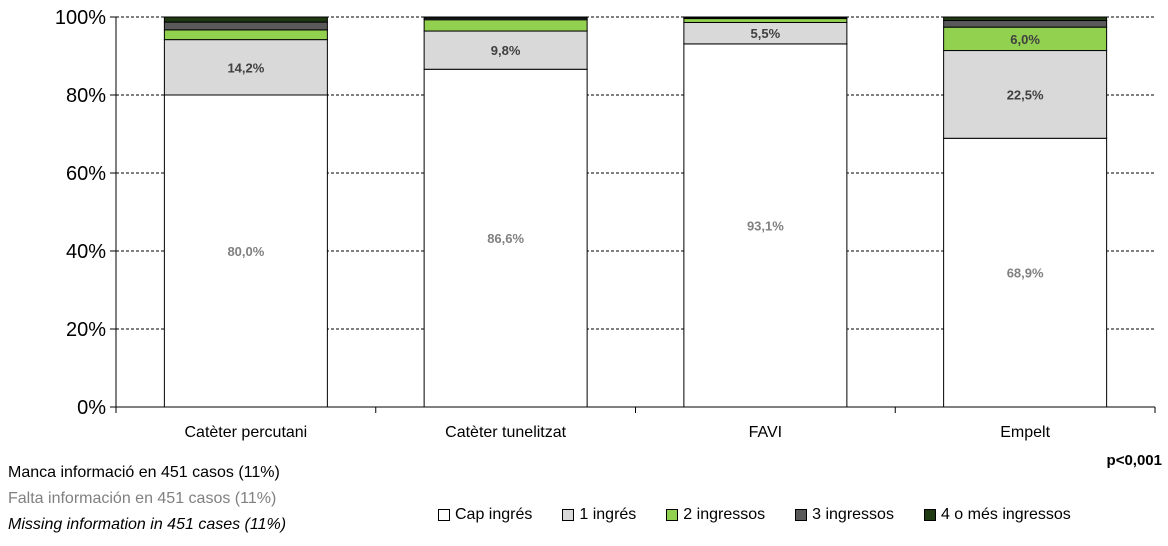 This screenshot has width=1168, height=546. I want to click on note-spanish: Falta información en 451 casos (11%), so click(142, 498).